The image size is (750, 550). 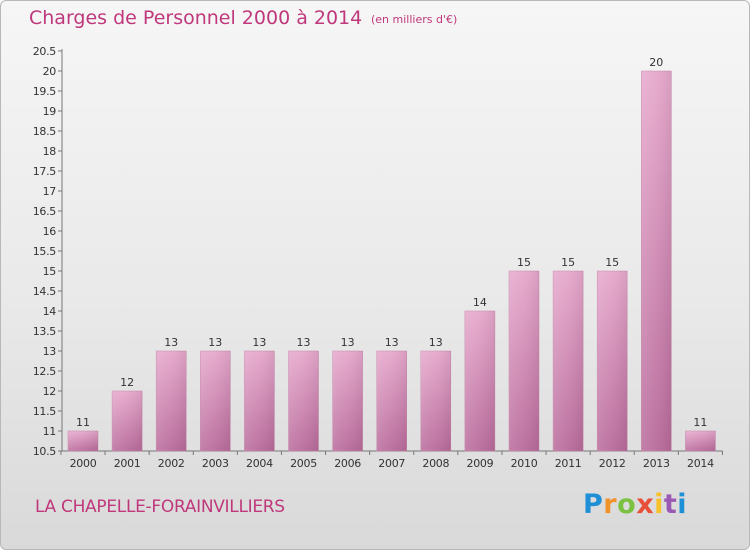 What do you see at coordinates (50, 191) in the screenshot?
I see `y-tick-label: 17` at bounding box center [50, 191].